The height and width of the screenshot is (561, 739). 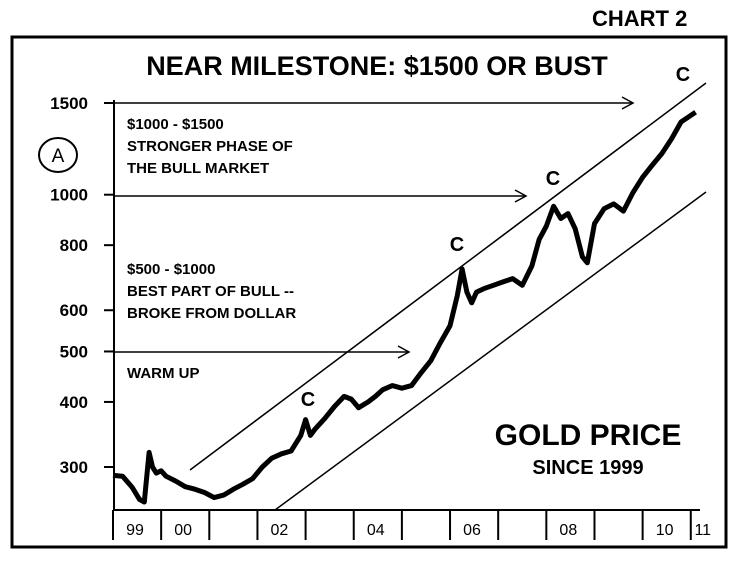 What do you see at coordinates (74, 351) in the screenshot?
I see `y-tick-label: 500` at bounding box center [74, 351].